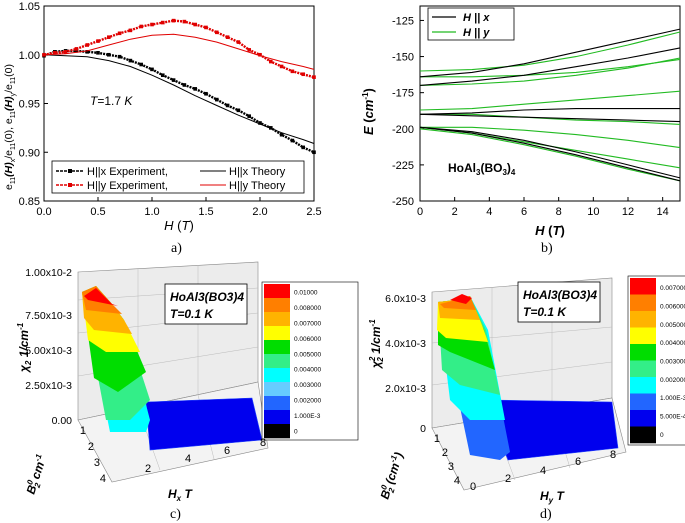  I want to click on panel-d-ylabel: B02 (cm-1), so click(392, 475).